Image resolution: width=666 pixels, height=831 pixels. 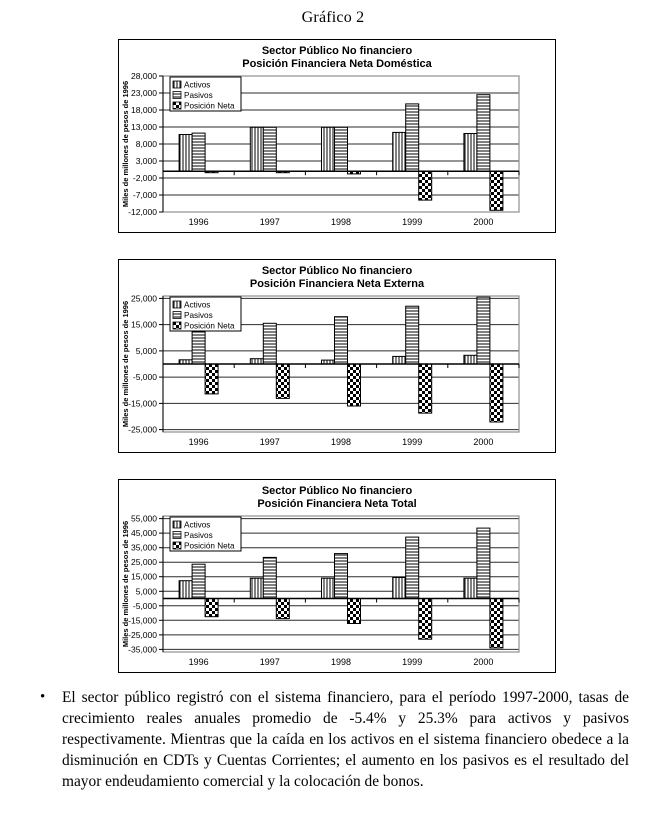 What do you see at coordinates (337, 491) in the screenshot?
I see `chart-total-title: Sector Público No financiero` at bounding box center [337, 491].